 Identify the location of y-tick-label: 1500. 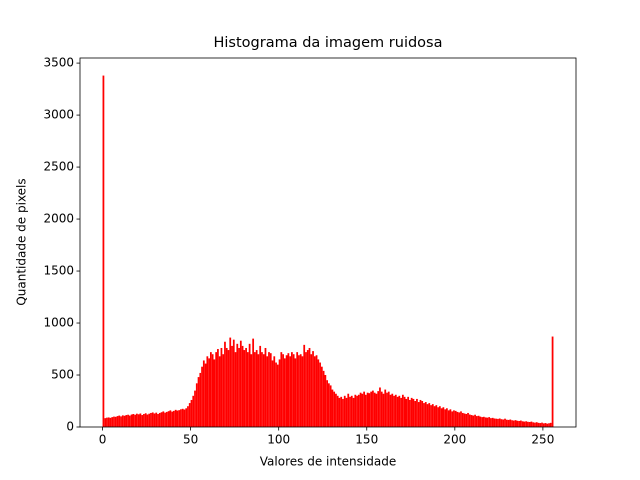
(58, 271).